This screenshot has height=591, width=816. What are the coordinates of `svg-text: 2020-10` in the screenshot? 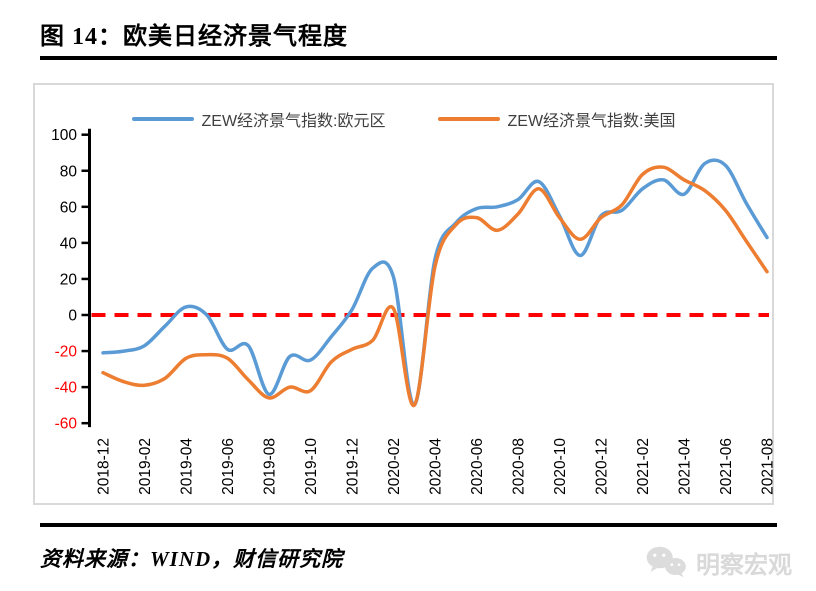 It's located at (560, 466).